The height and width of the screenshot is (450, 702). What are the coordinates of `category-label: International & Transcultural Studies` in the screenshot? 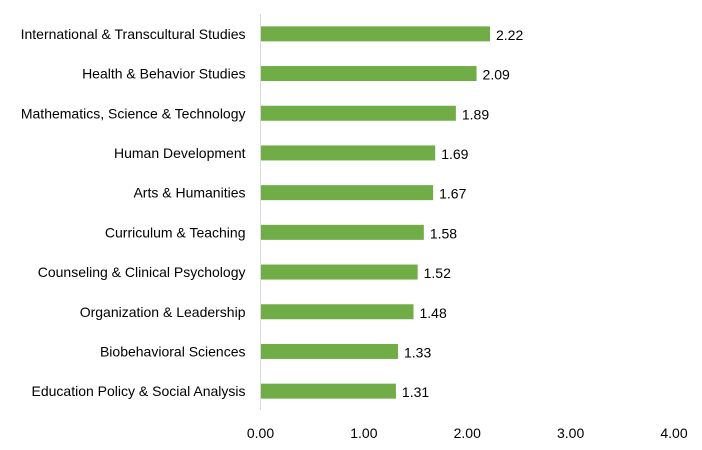 It's located at (133, 34).